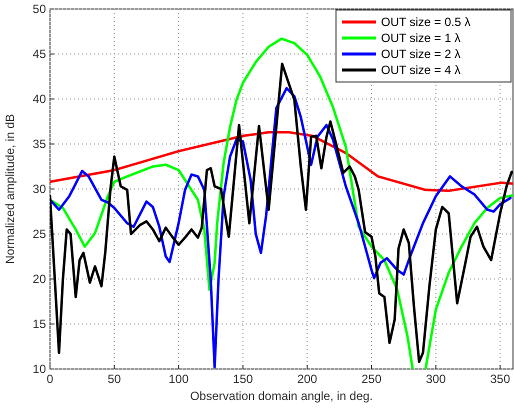  Describe the element at coordinates (420, 38) in the screenshot. I see `legend-label: OUT size = 1 λ` at that location.